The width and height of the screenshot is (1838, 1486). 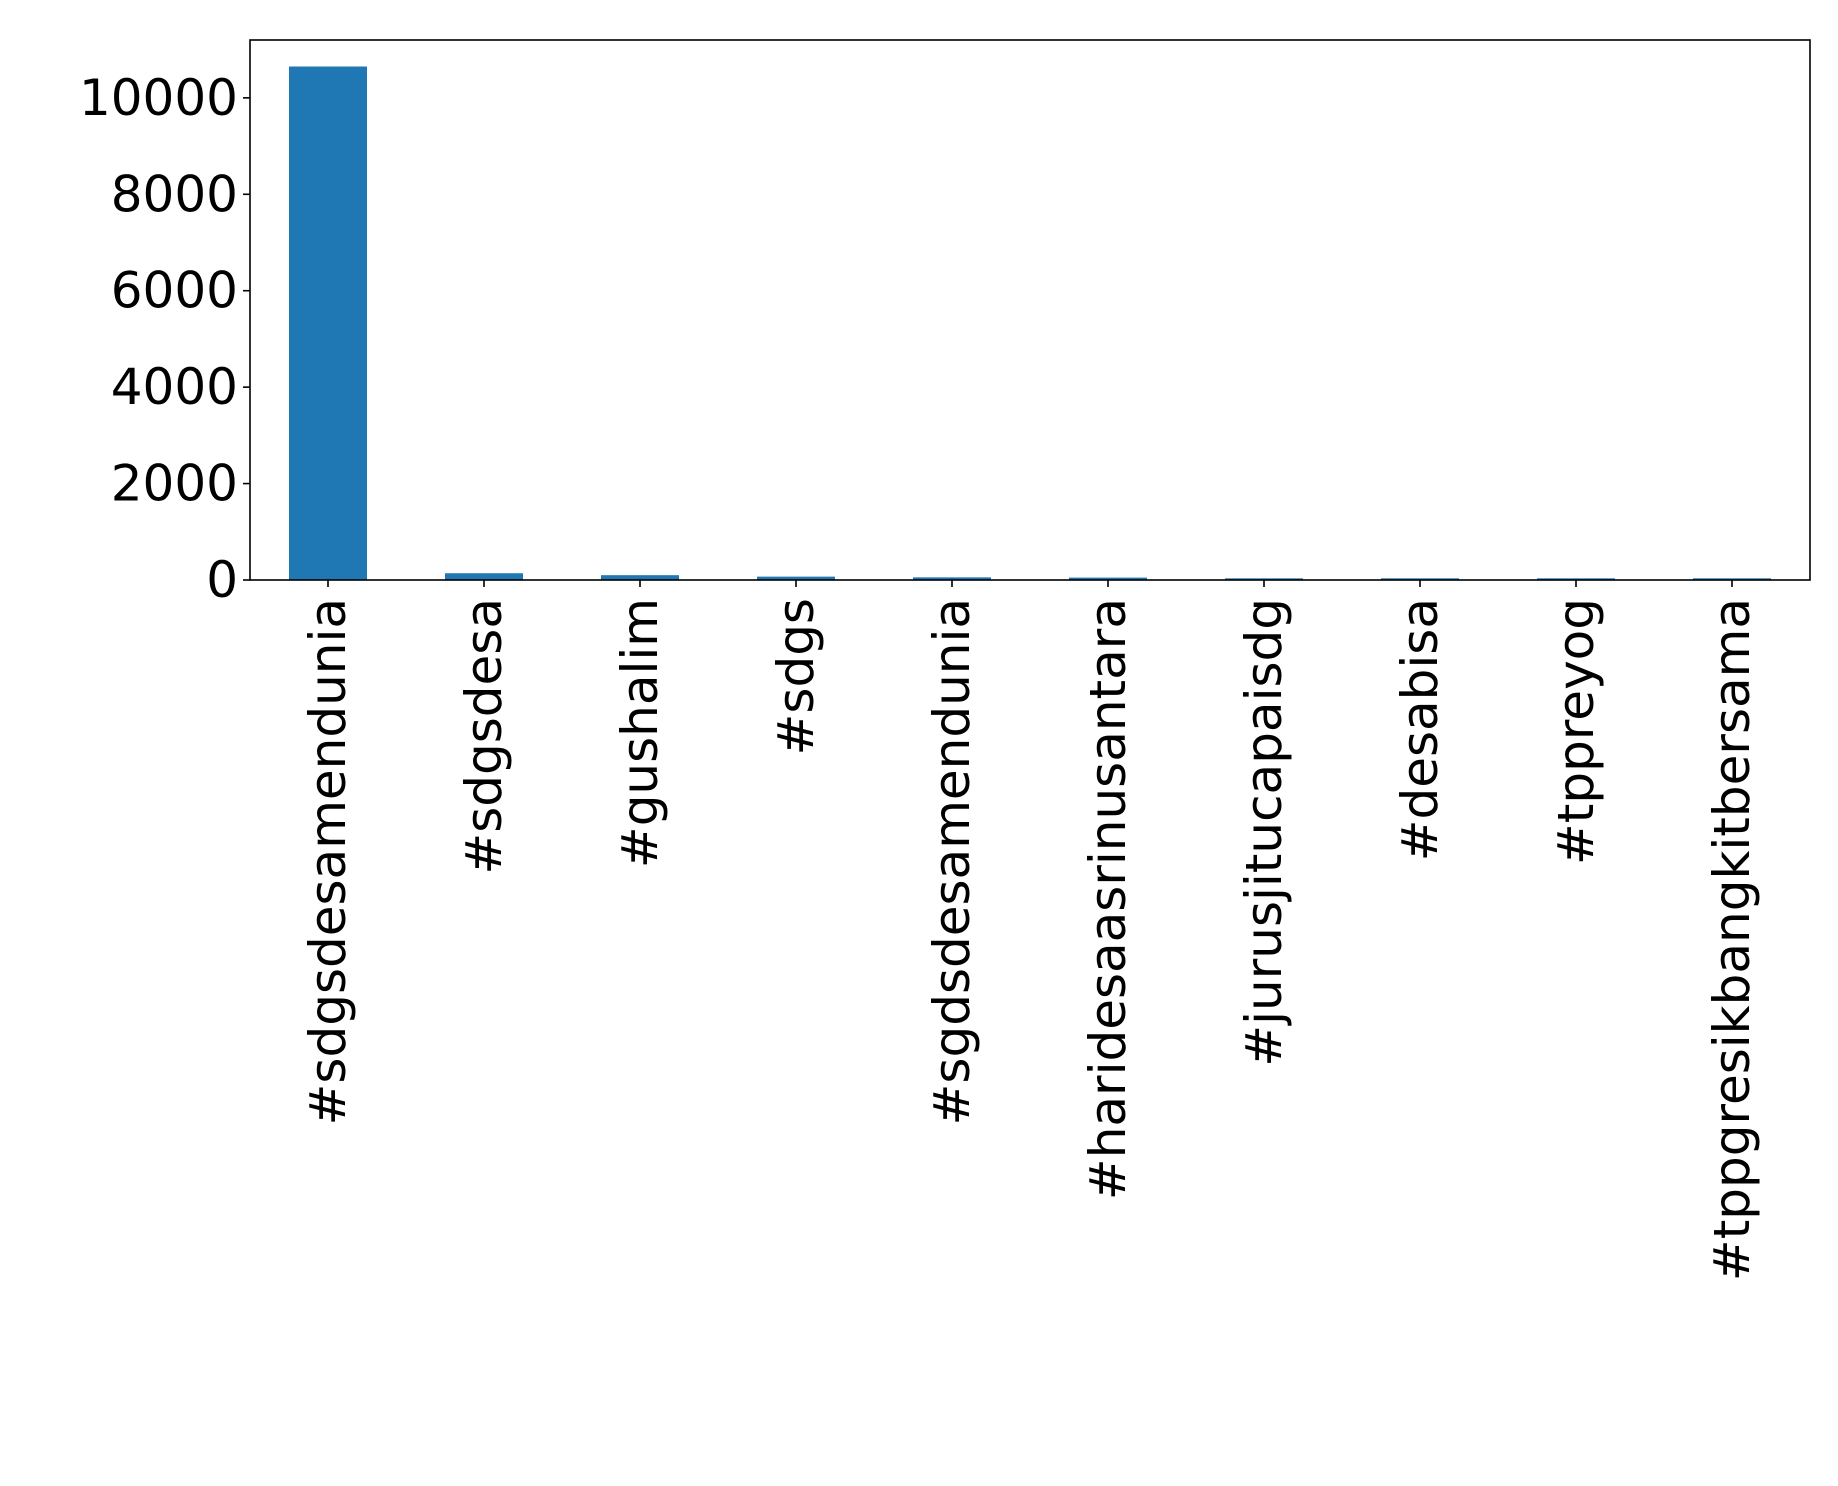 What do you see at coordinates (1264, 832) in the screenshot?
I see `x-tick-label: #jurusjitucapaisdg` at bounding box center [1264, 832].